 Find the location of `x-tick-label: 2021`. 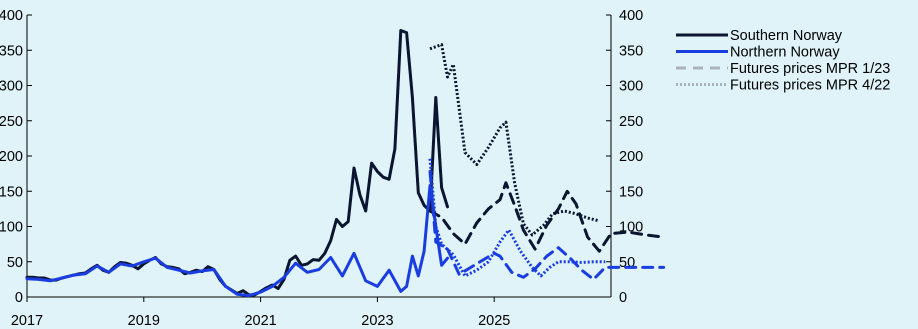

x-tick-label: 2021 is located at coordinates (260, 321).